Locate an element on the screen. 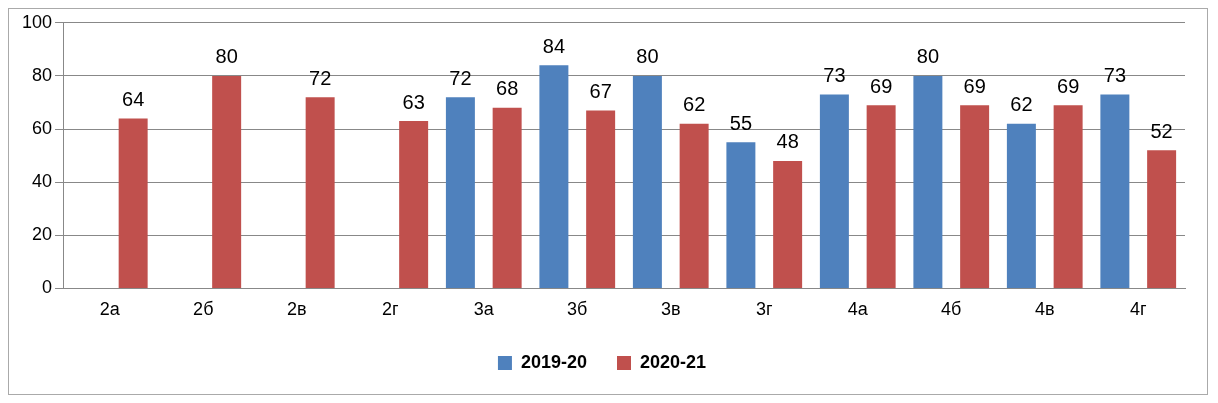 This screenshot has height=403, width=1218. x-tick-label: 3г is located at coordinates (764, 309).